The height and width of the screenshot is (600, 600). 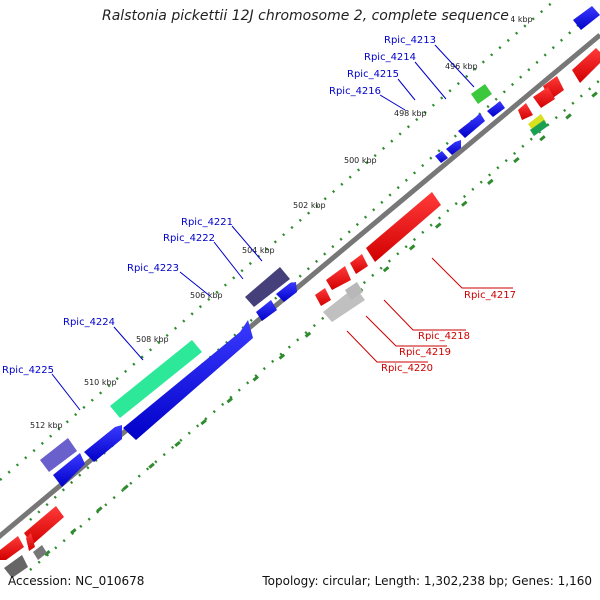 What do you see at coordinates (410, 40) in the screenshot?
I see `gene-label: Rpic_4213` at bounding box center [410, 40].